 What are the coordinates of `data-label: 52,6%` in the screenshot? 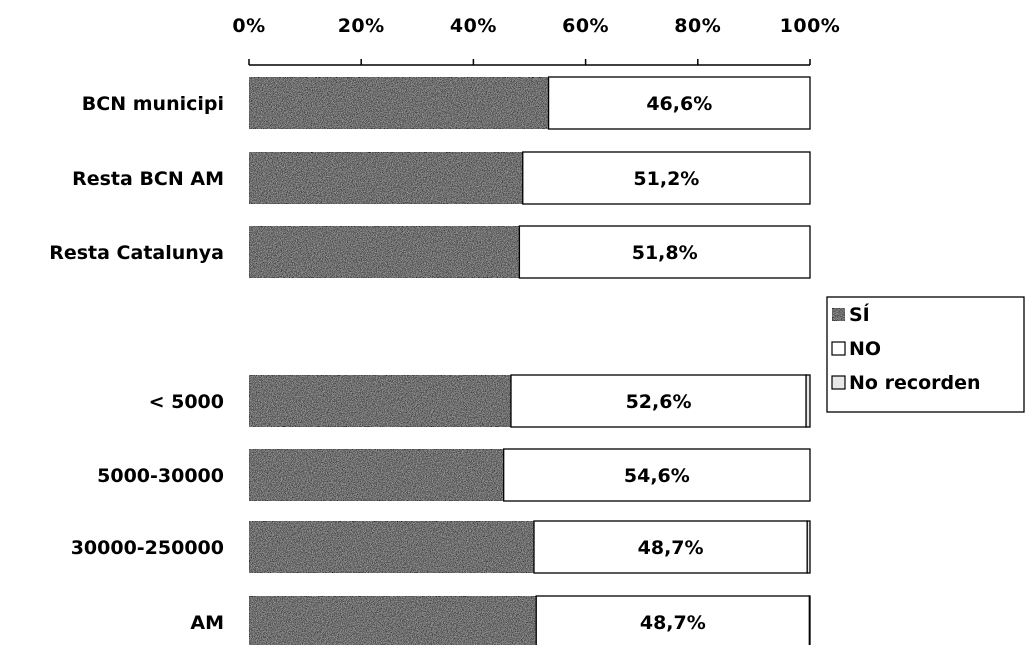 It's located at (659, 402).